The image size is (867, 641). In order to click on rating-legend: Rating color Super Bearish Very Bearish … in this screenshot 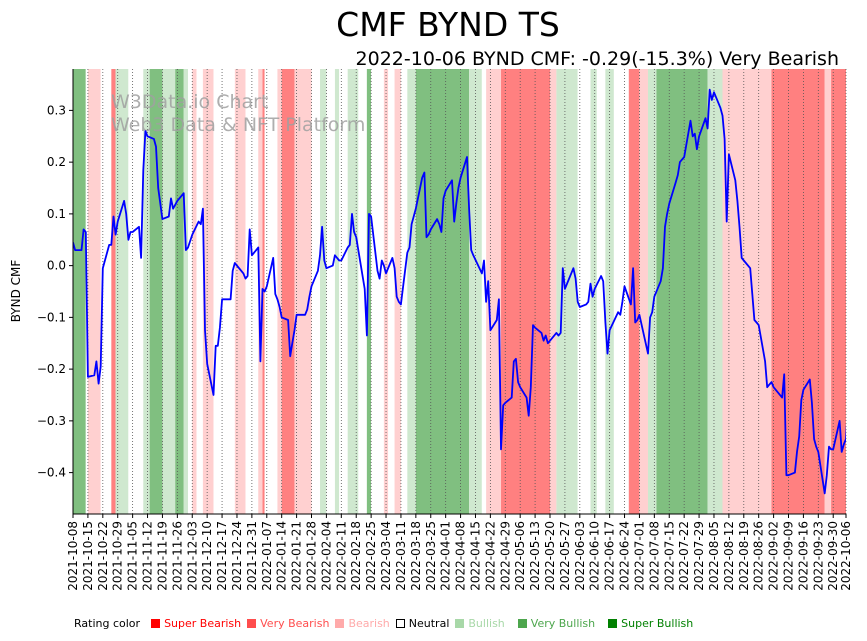, I will do `click(386, 623)`.